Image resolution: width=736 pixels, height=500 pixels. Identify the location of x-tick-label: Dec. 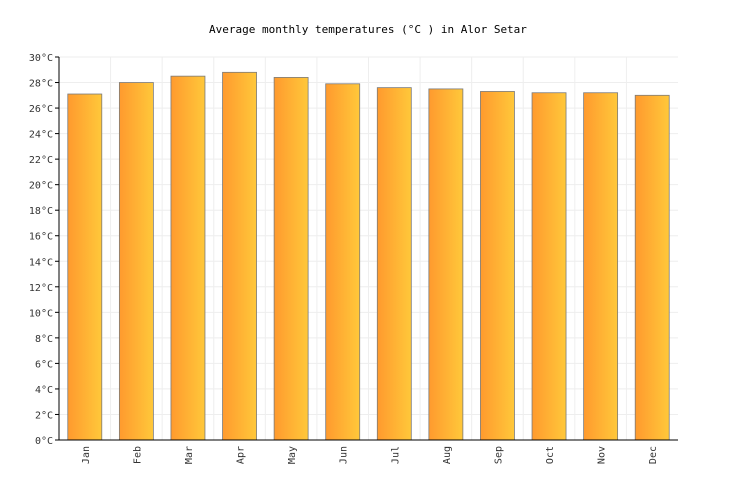
(653, 455).